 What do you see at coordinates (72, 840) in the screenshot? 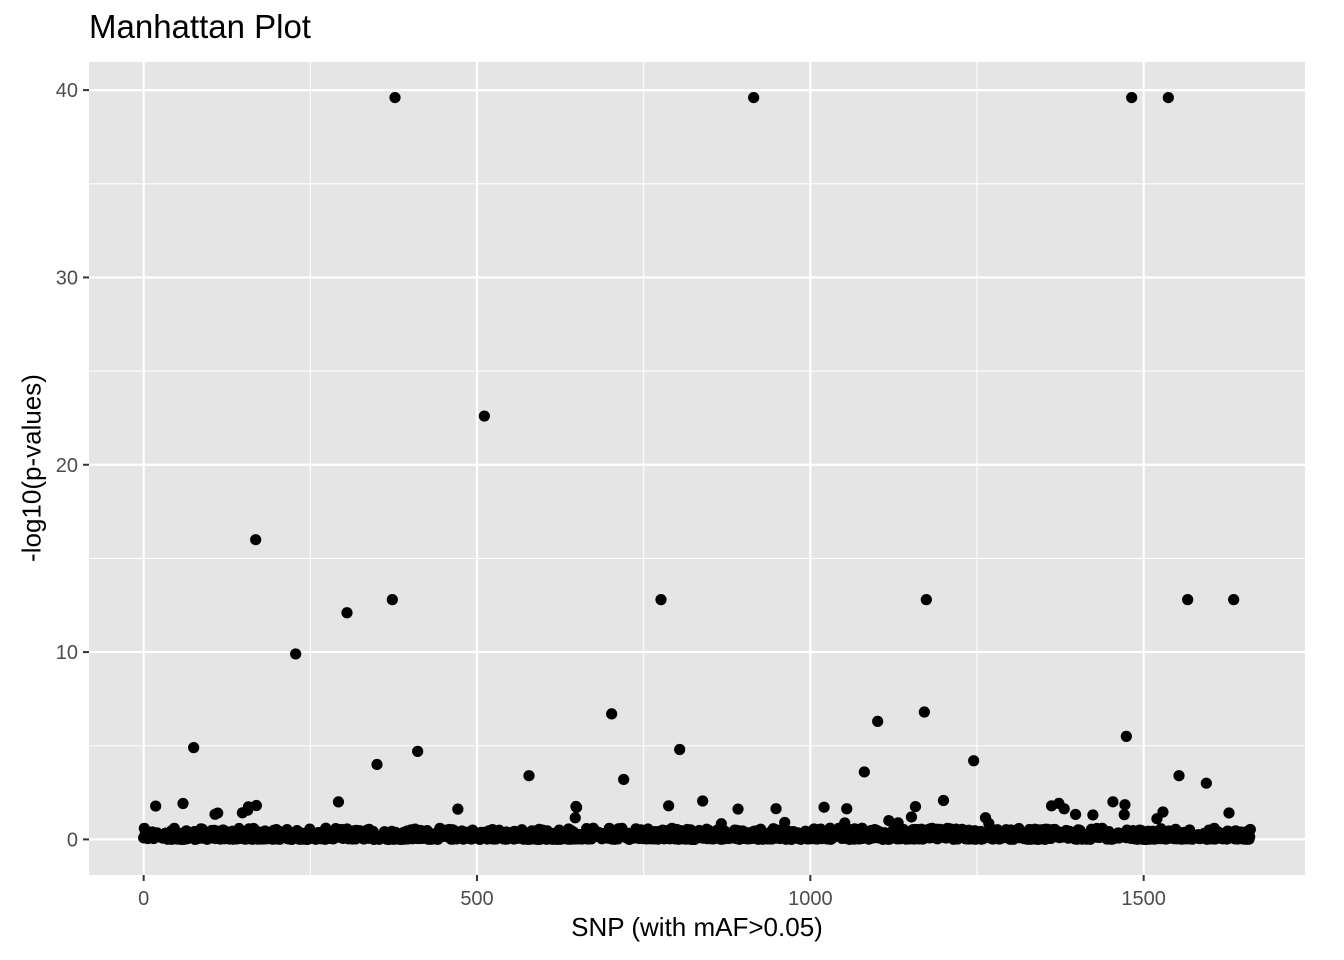
I see `y-tick-label: 0` at bounding box center [72, 840].